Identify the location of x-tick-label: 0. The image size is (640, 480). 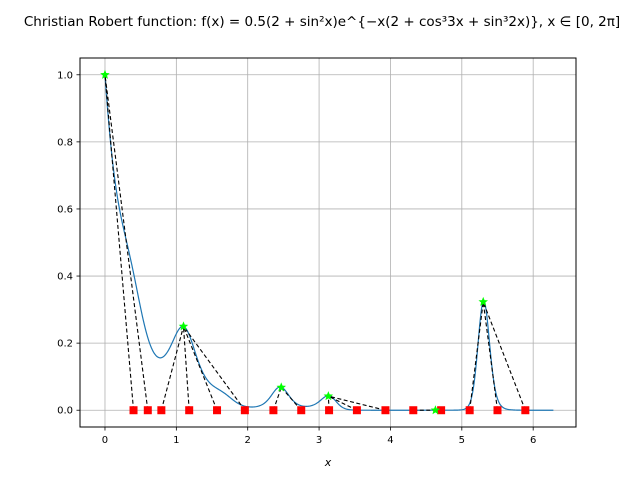
(105, 440).